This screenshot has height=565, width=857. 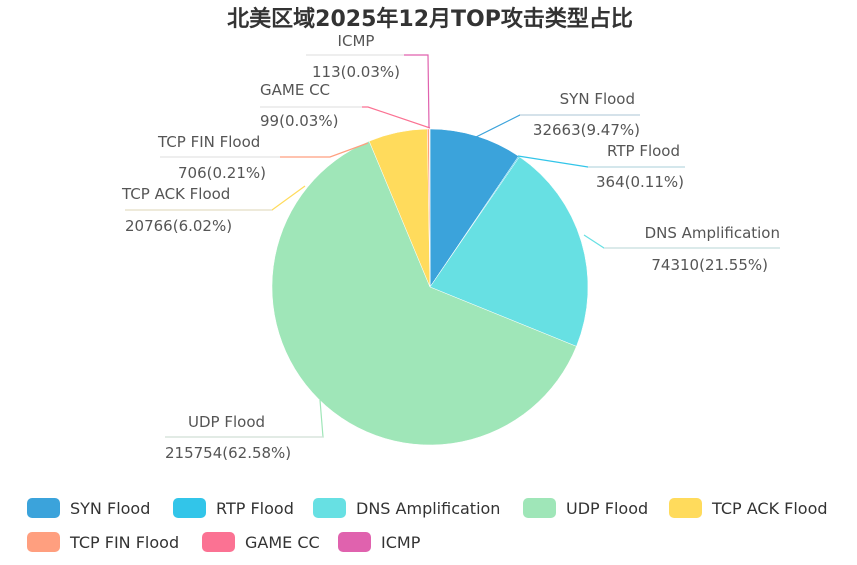 I want to click on label-value-icmp: 113(0.03%), so click(x=356, y=72).